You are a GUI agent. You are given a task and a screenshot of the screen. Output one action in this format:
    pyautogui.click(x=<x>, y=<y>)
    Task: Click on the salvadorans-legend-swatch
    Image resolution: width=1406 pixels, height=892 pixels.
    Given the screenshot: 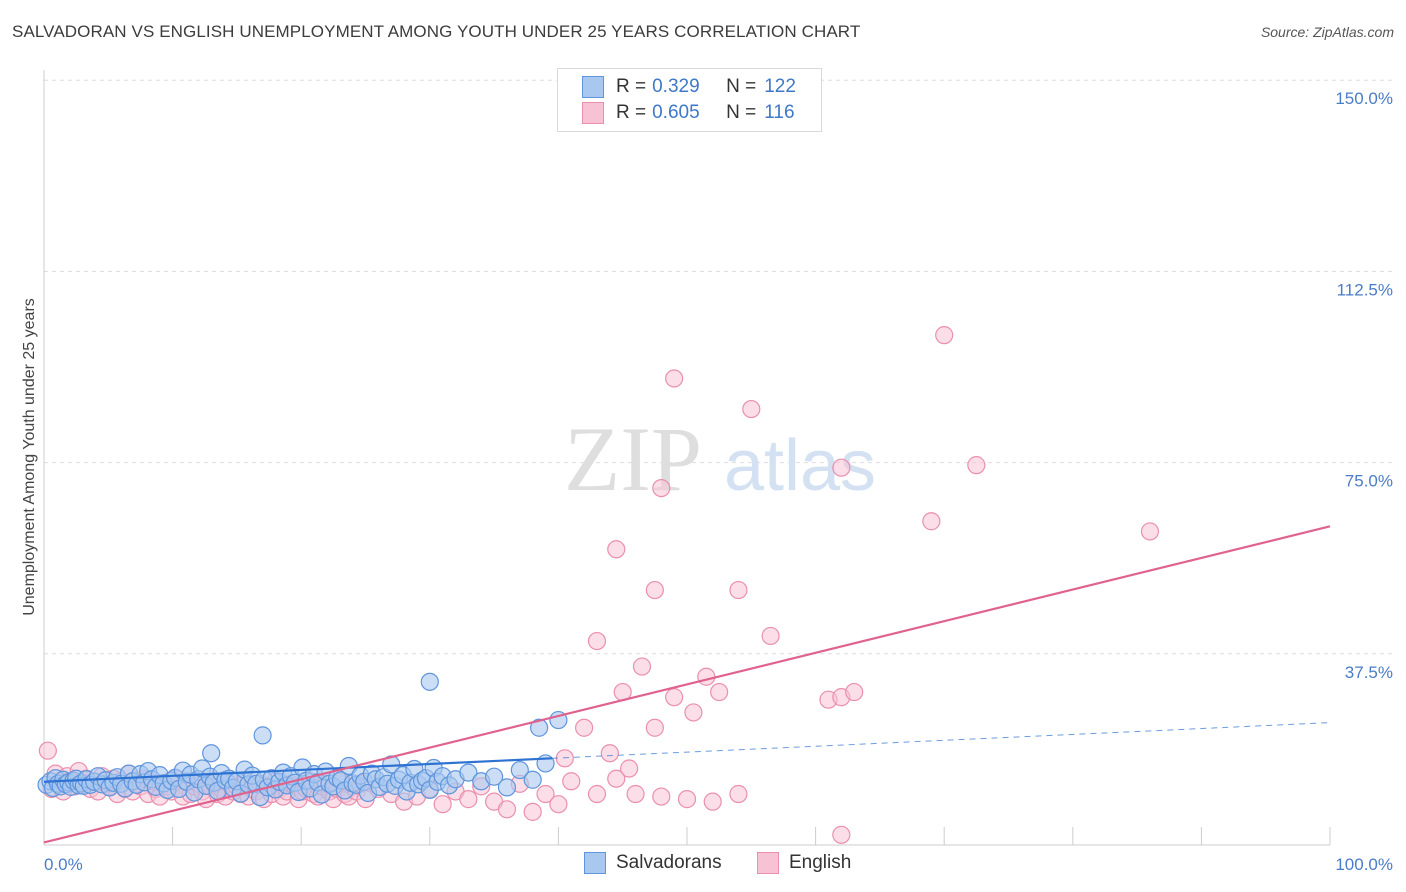 What is the action you would take?
    pyautogui.click(x=595, y=863)
    